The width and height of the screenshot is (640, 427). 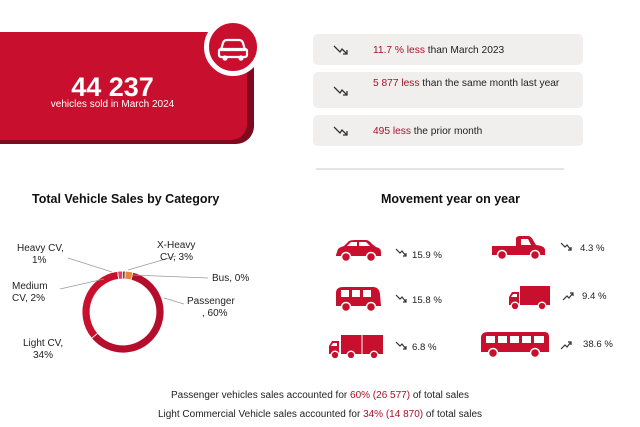 What do you see at coordinates (100, 304) in the screenshot?
I see `donut-slice-light-cv` at bounding box center [100, 304].